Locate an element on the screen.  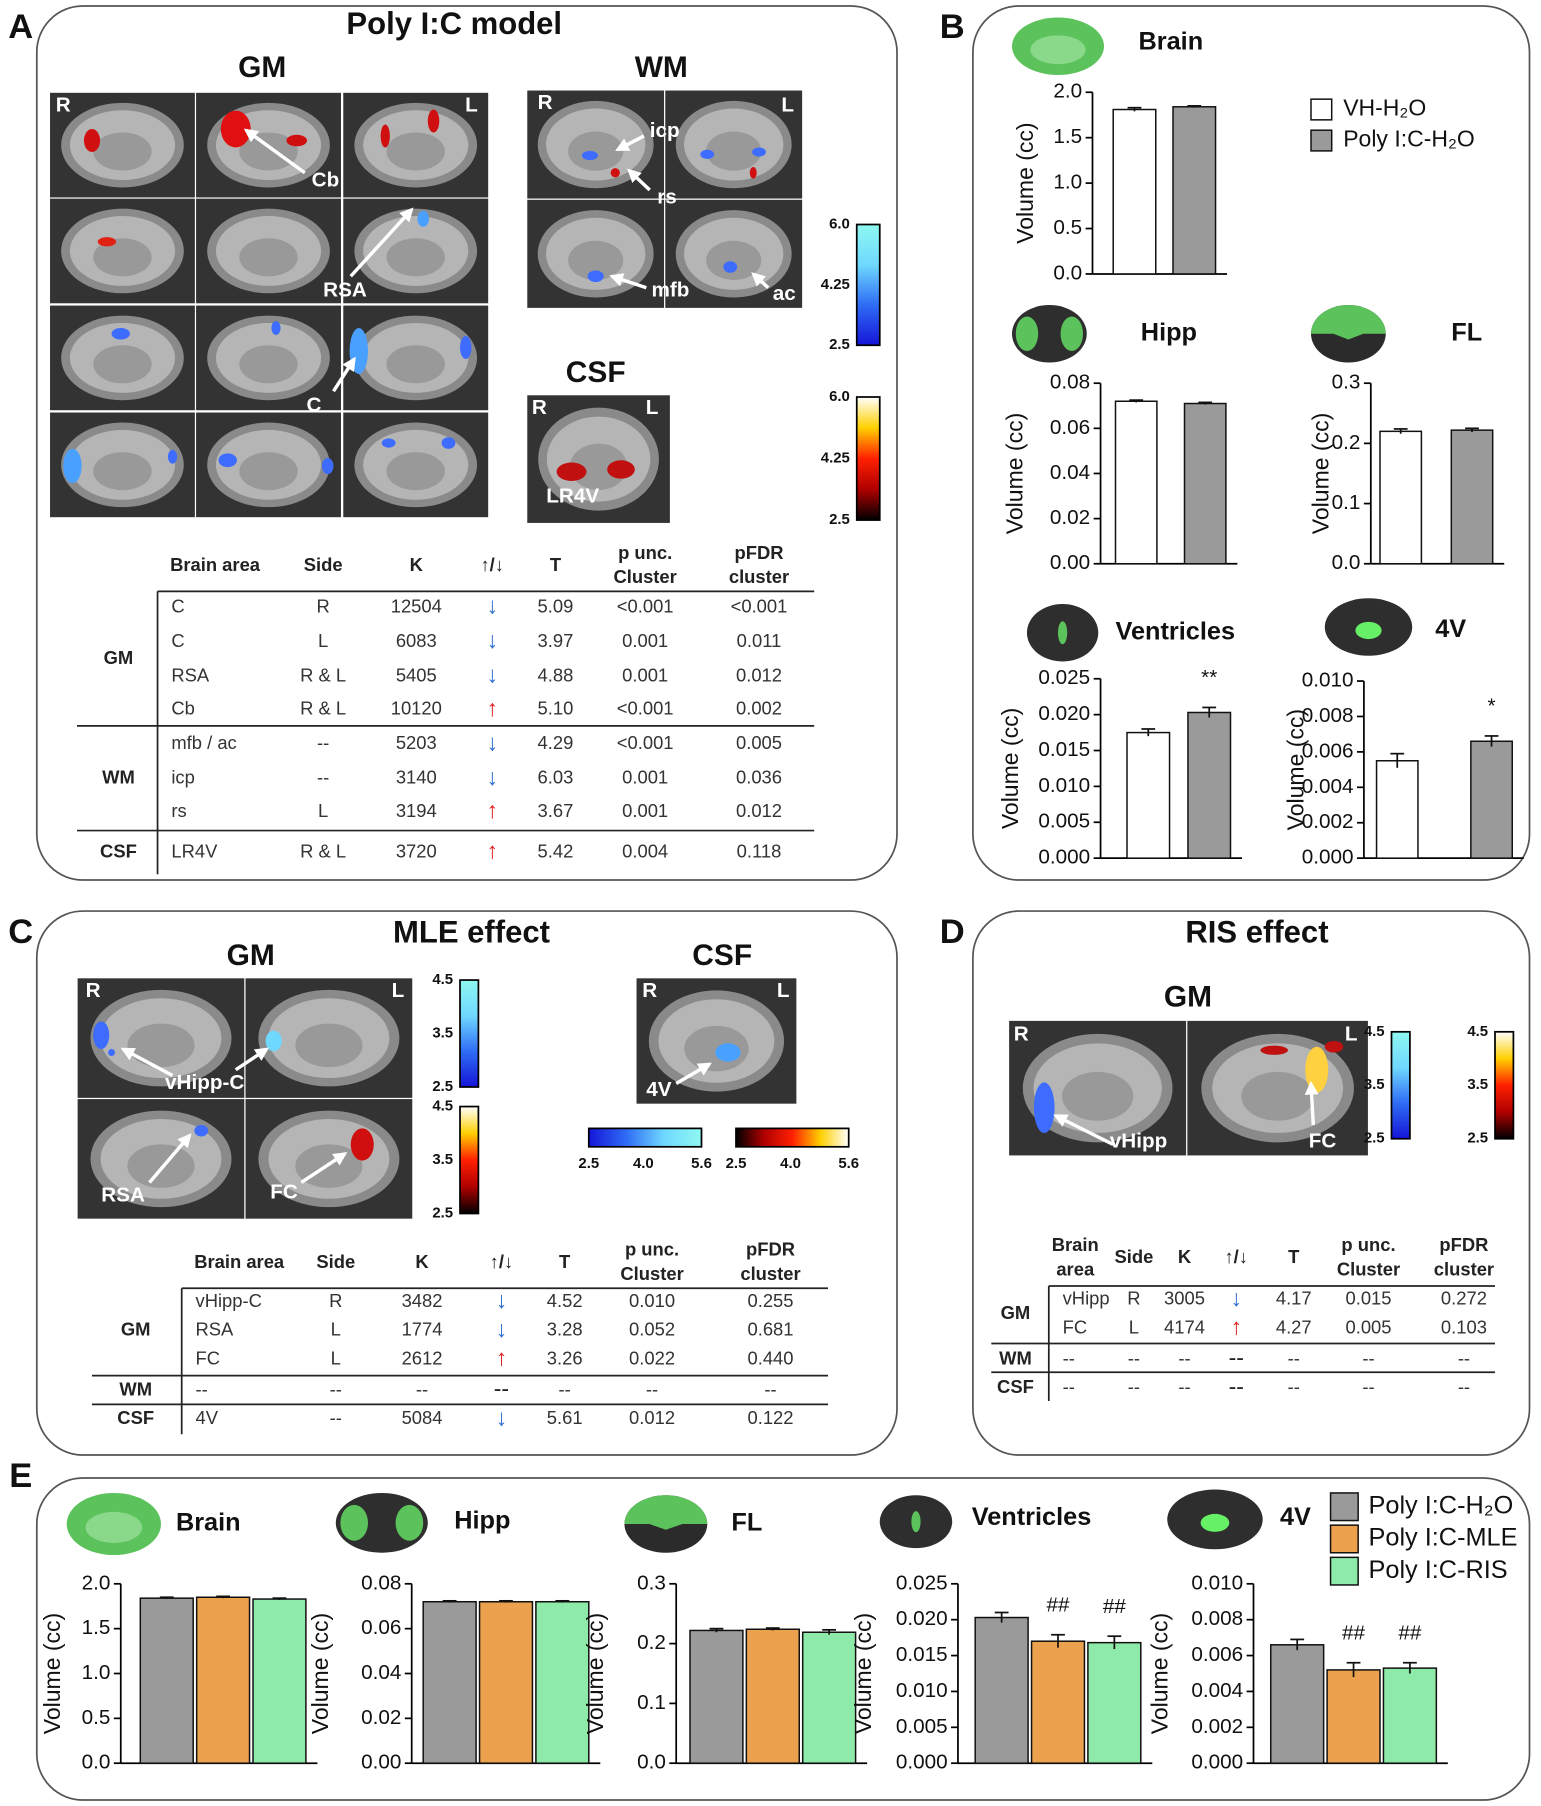
heading: CSF is located at coordinates (596, 372).